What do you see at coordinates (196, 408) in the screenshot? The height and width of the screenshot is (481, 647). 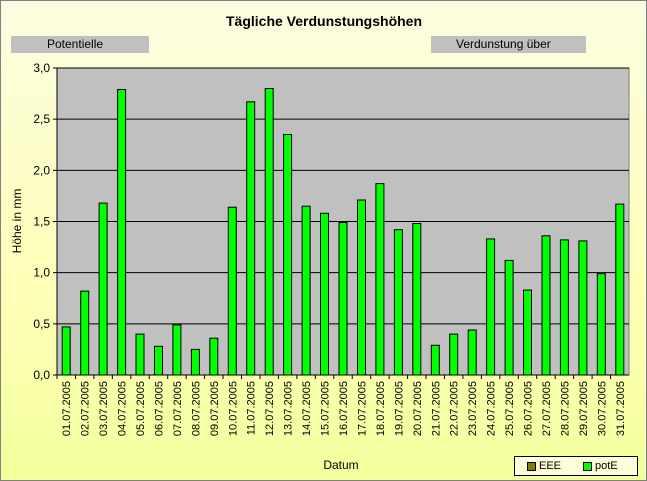 I see `x-tick-label: 08.07.2005` at bounding box center [196, 408].